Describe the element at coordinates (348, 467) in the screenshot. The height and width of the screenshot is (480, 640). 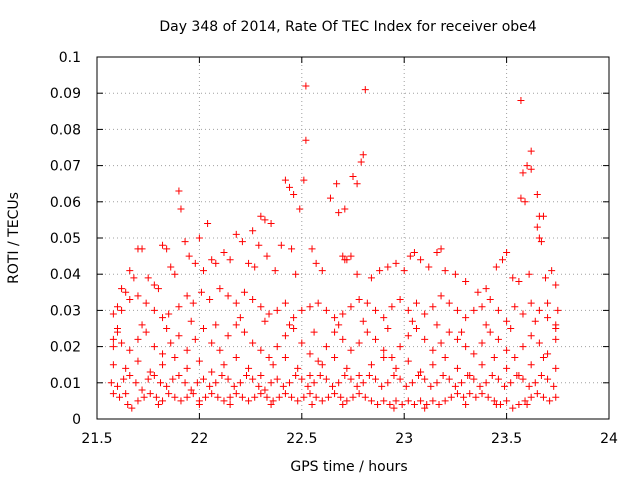
I see `x-axis-title: GPS time / hours` at that location.